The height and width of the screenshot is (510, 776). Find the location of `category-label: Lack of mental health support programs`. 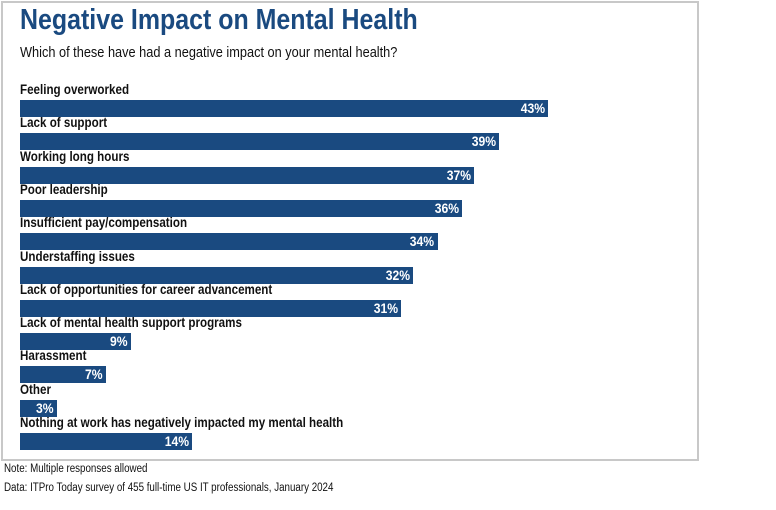

category-label: Lack of mental health support programs is located at coordinates (131, 323).